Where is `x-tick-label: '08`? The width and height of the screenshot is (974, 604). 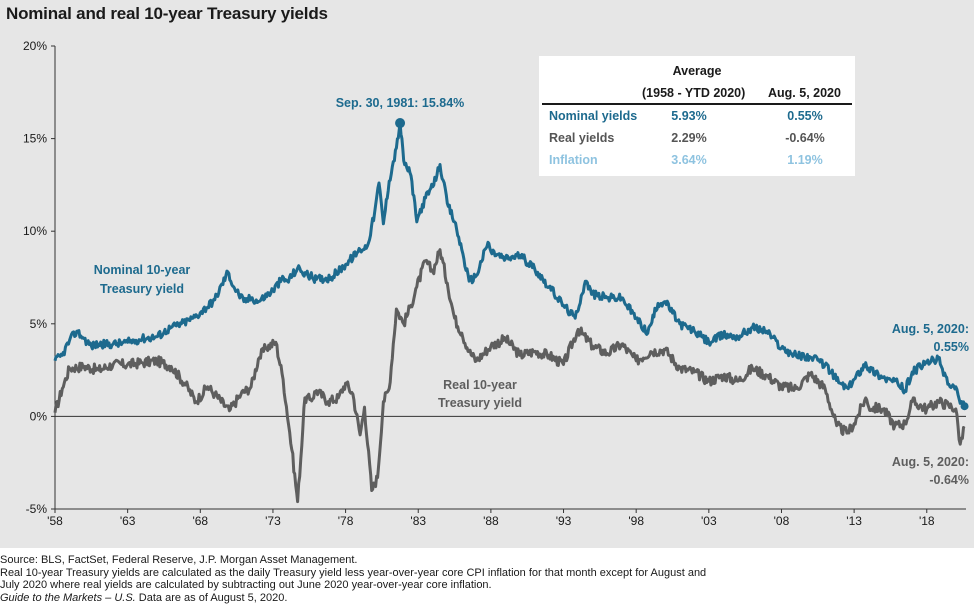
x-tick-label: '08 is located at coordinates (782, 521).